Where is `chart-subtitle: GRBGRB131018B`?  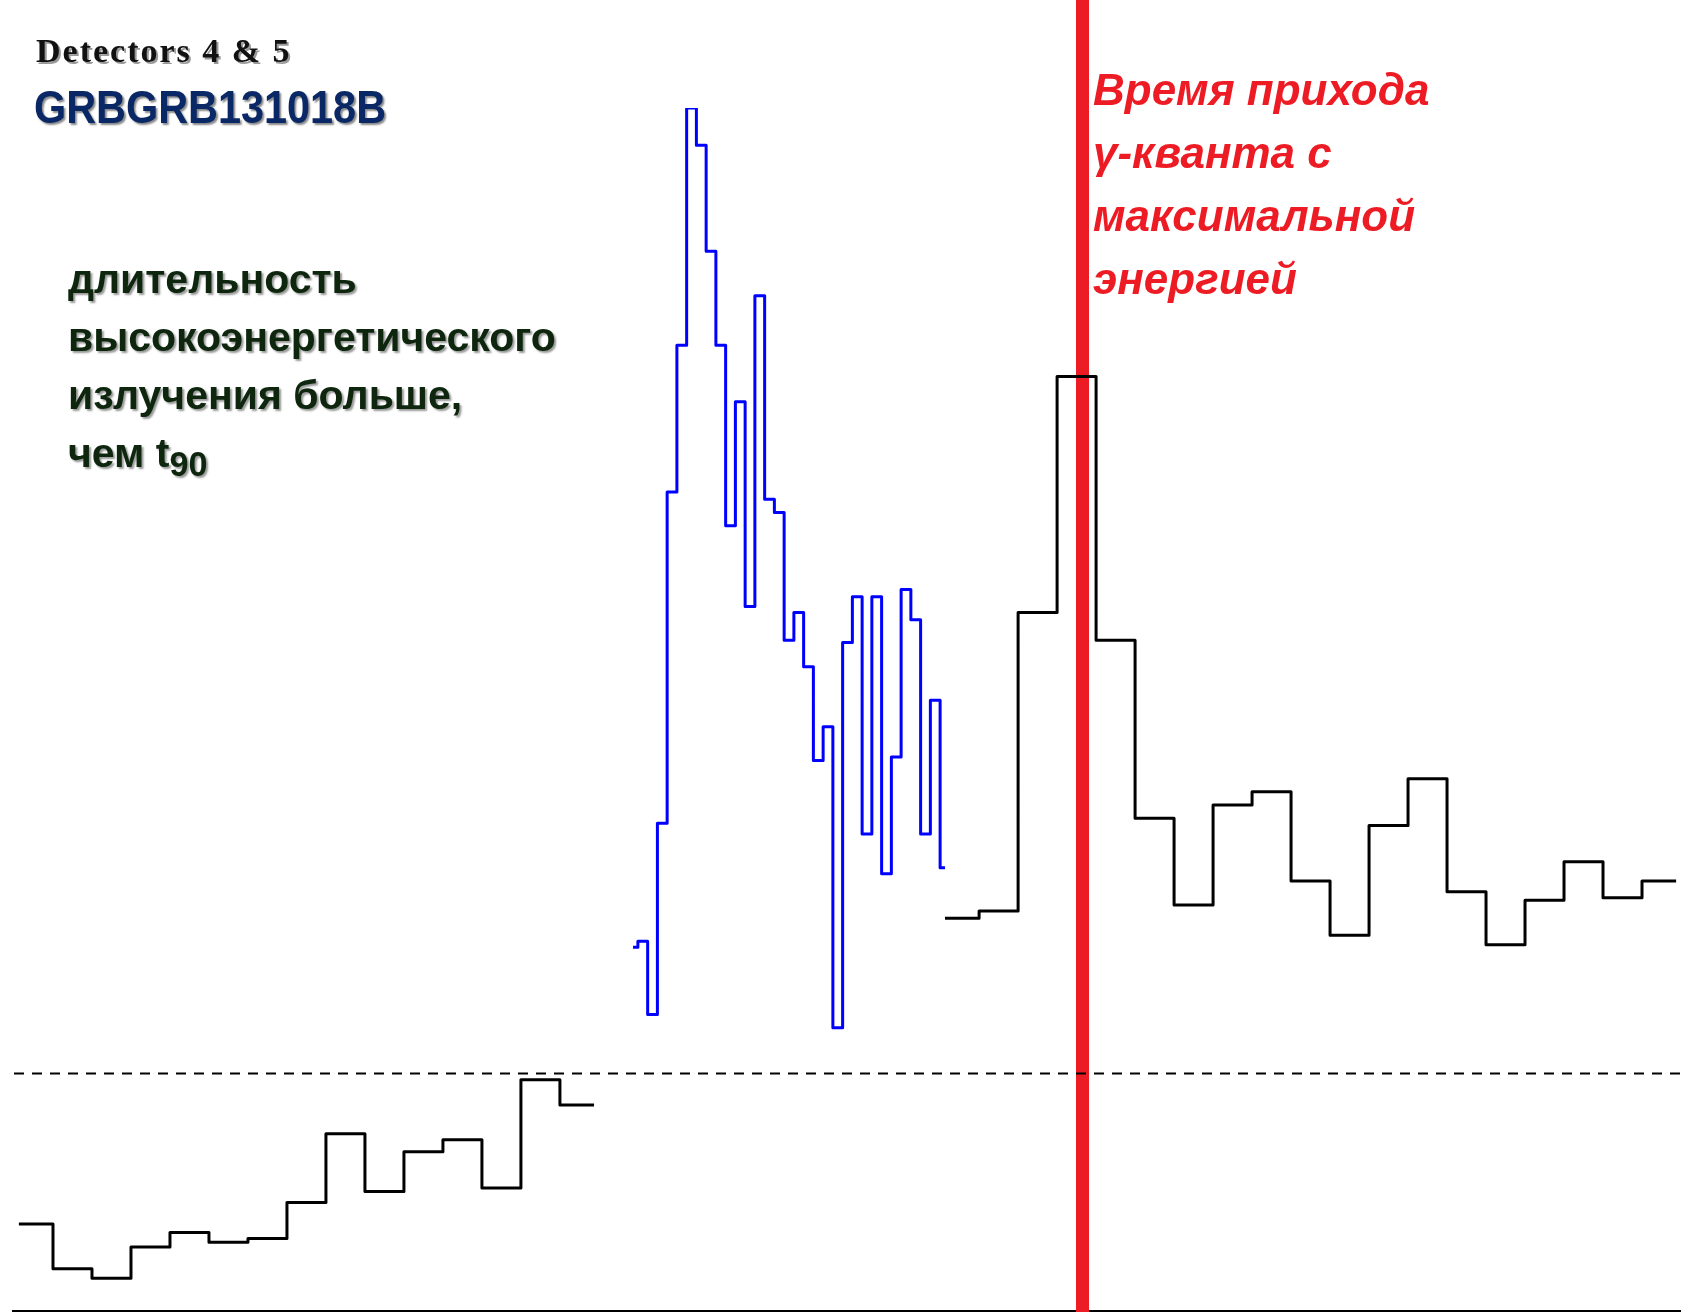 chart-subtitle: GRBGRB131018B is located at coordinates (210, 107).